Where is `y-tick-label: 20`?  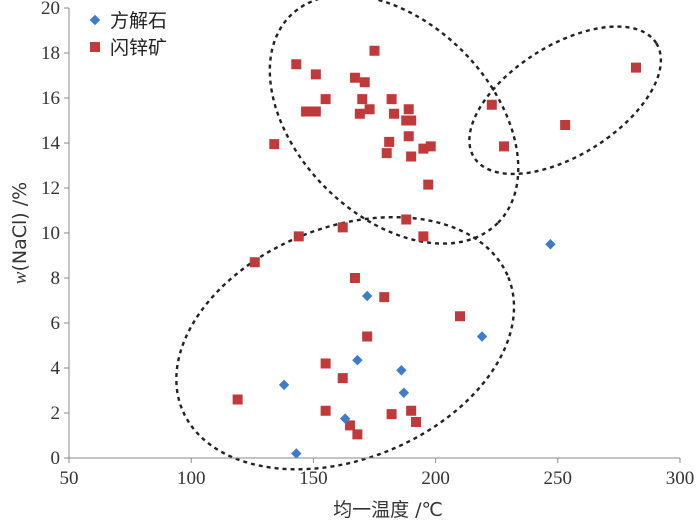 y-tick-label: 20 is located at coordinates (50, 9).